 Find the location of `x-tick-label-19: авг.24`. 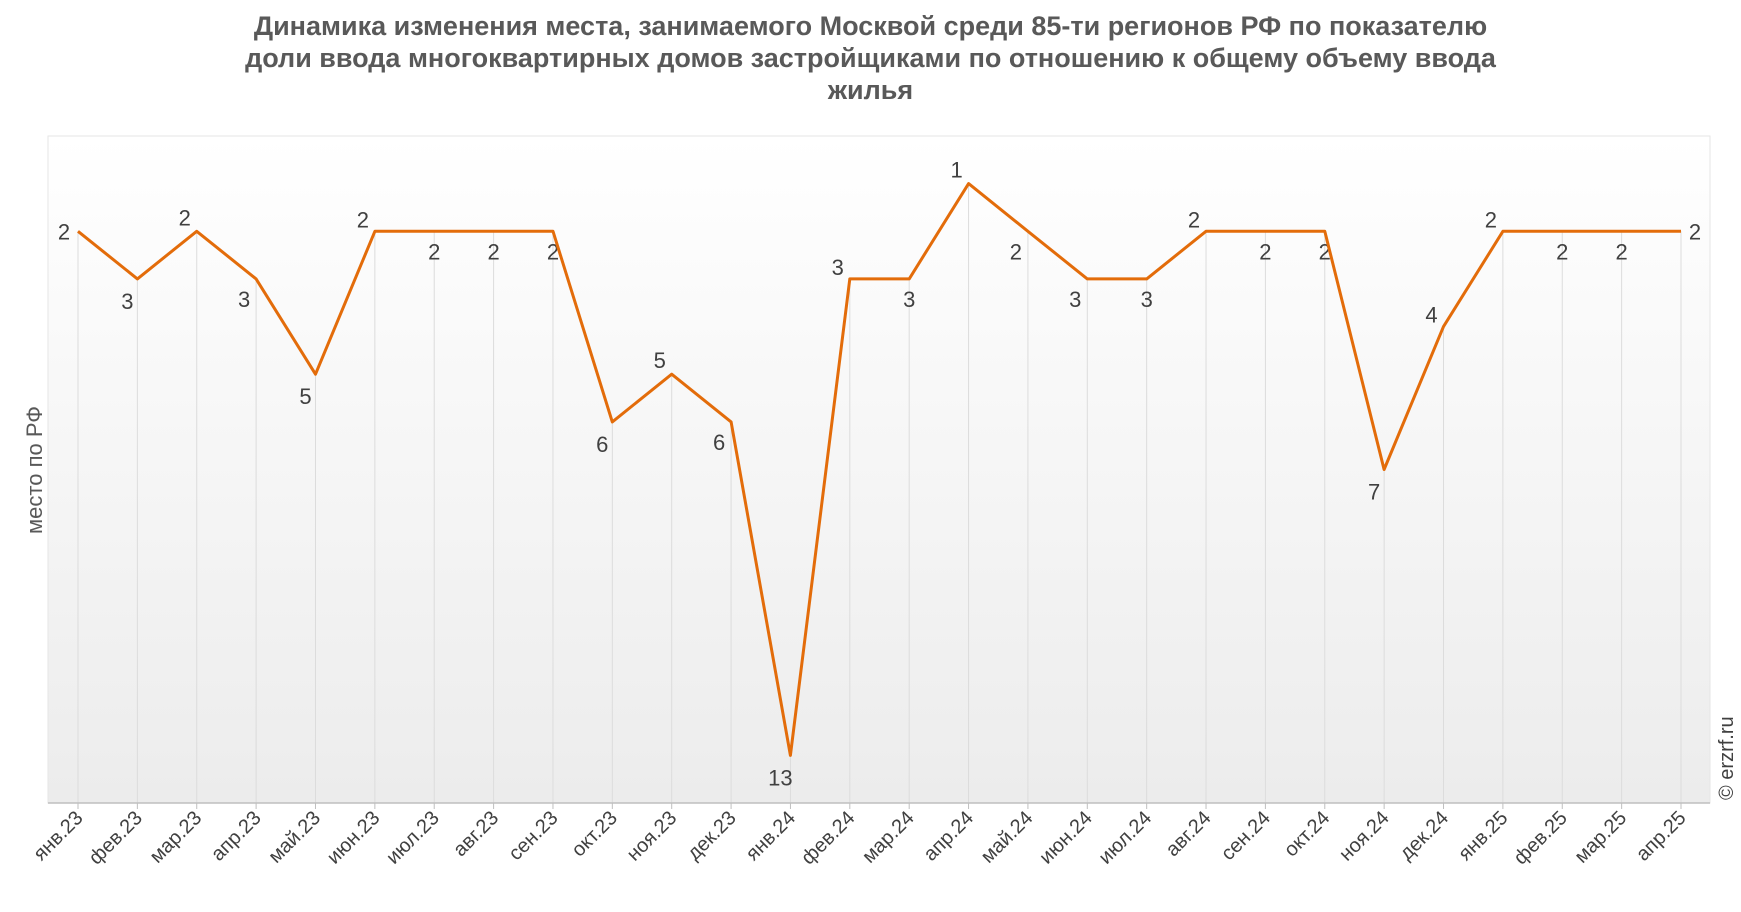

x-tick-label-19: авг.24 is located at coordinates (1189, 834).